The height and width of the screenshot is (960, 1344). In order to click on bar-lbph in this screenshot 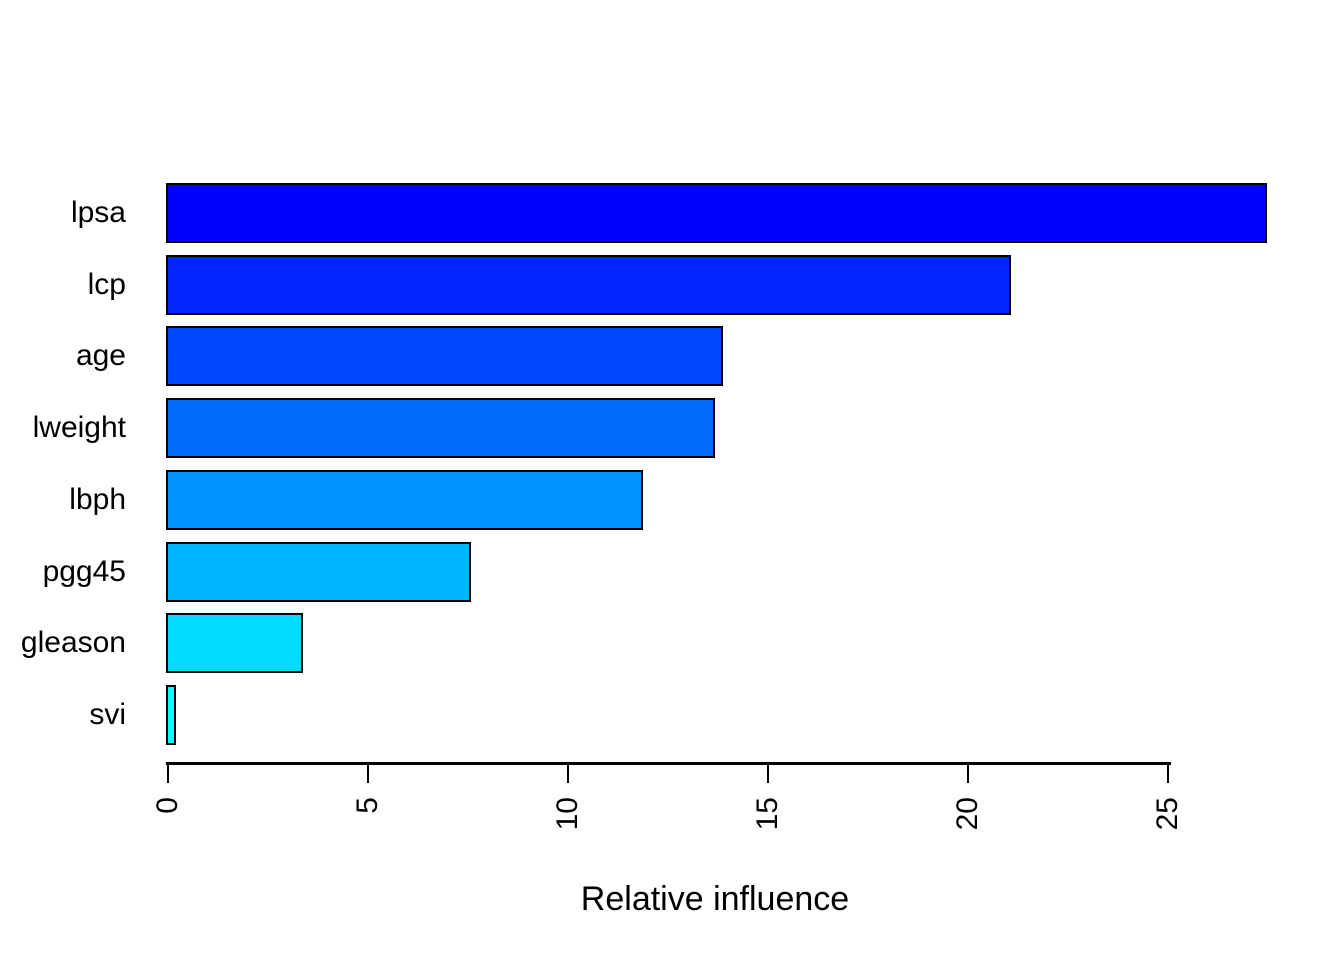, I will do `click(404, 500)`.